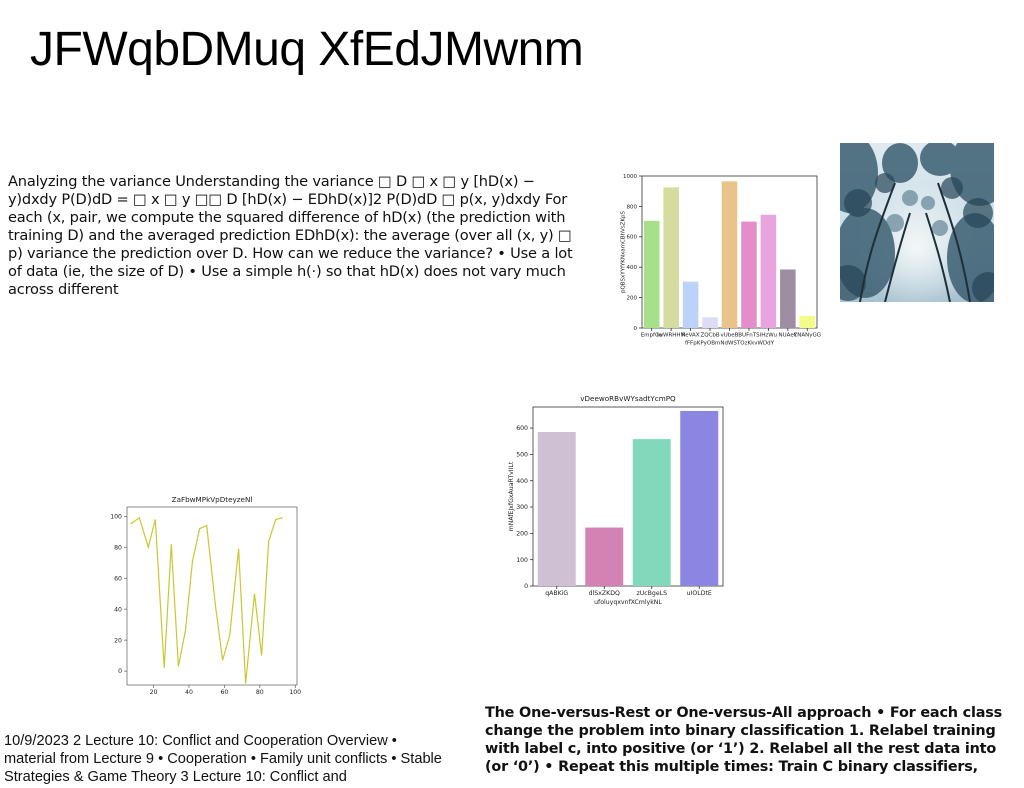 The image size is (1024, 788). What do you see at coordinates (628, 602) in the screenshot?
I see `x-axis-label: ufoluyqxvnfXCmlykNL` at bounding box center [628, 602].